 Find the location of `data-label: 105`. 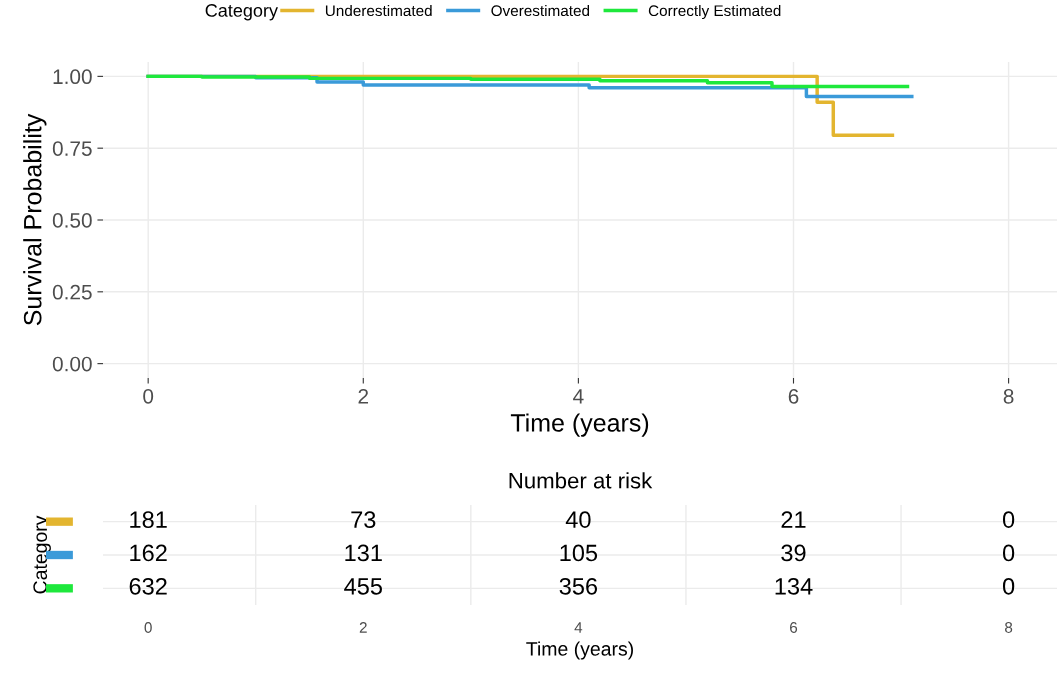

data-label: 105 is located at coordinates (579, 553).